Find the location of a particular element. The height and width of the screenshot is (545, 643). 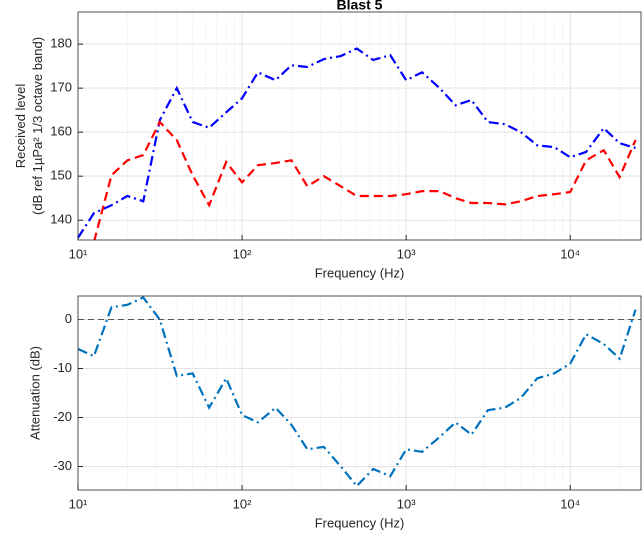

chart-title: Blast 5 is located at coordinates (360, 6).